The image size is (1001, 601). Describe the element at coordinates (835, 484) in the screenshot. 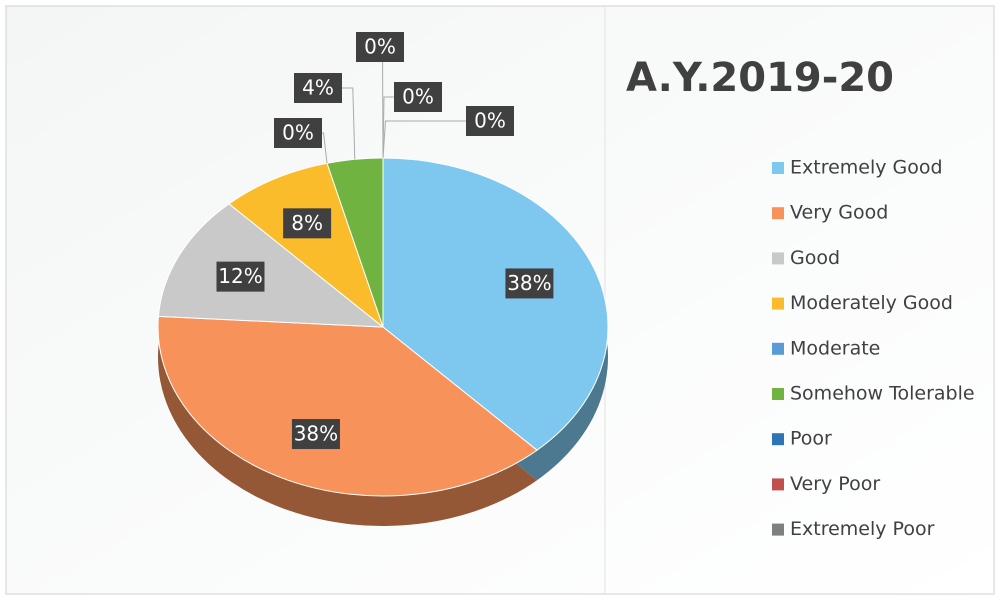

I see `legend-label: Very Poor` at that location.